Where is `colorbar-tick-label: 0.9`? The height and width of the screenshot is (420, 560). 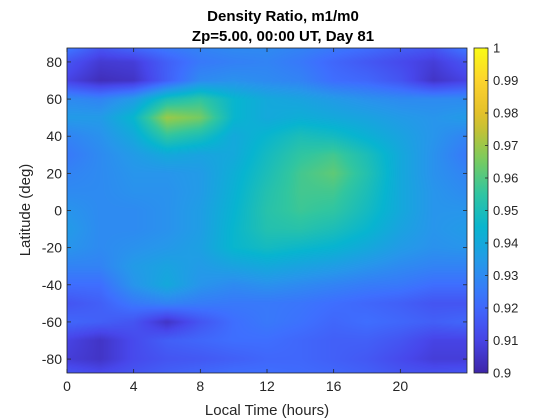 colorbar-tick-label: 0.9 is located at coordinates (502, 373).